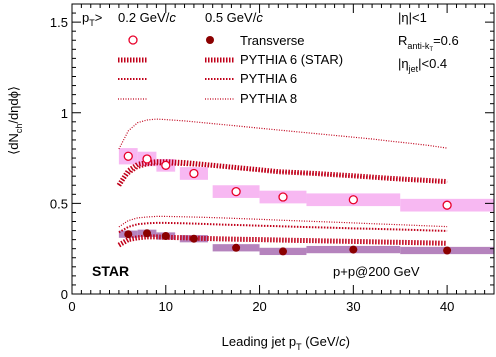  I want to click on x-tick-label: 40, so click(447, 306).